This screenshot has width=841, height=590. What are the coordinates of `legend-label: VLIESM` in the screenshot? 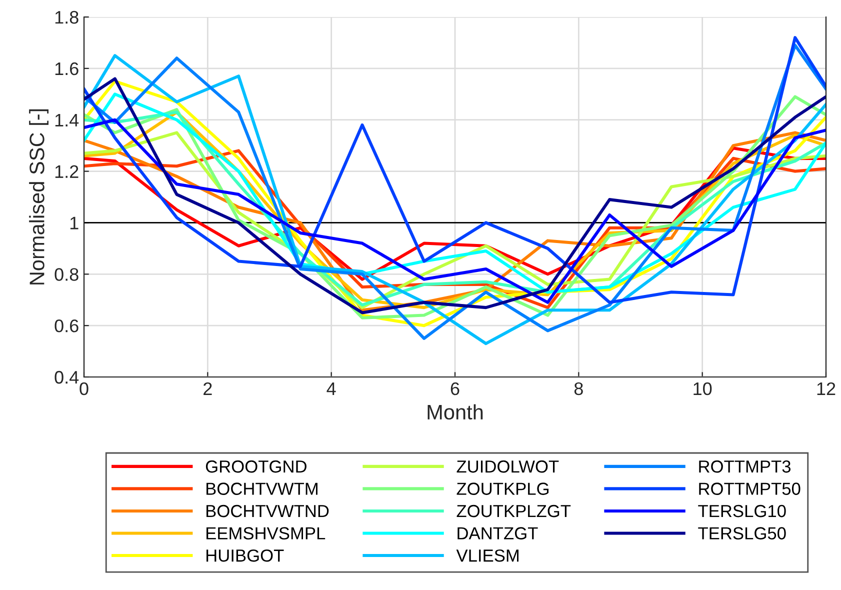 It's located at (487, 555).